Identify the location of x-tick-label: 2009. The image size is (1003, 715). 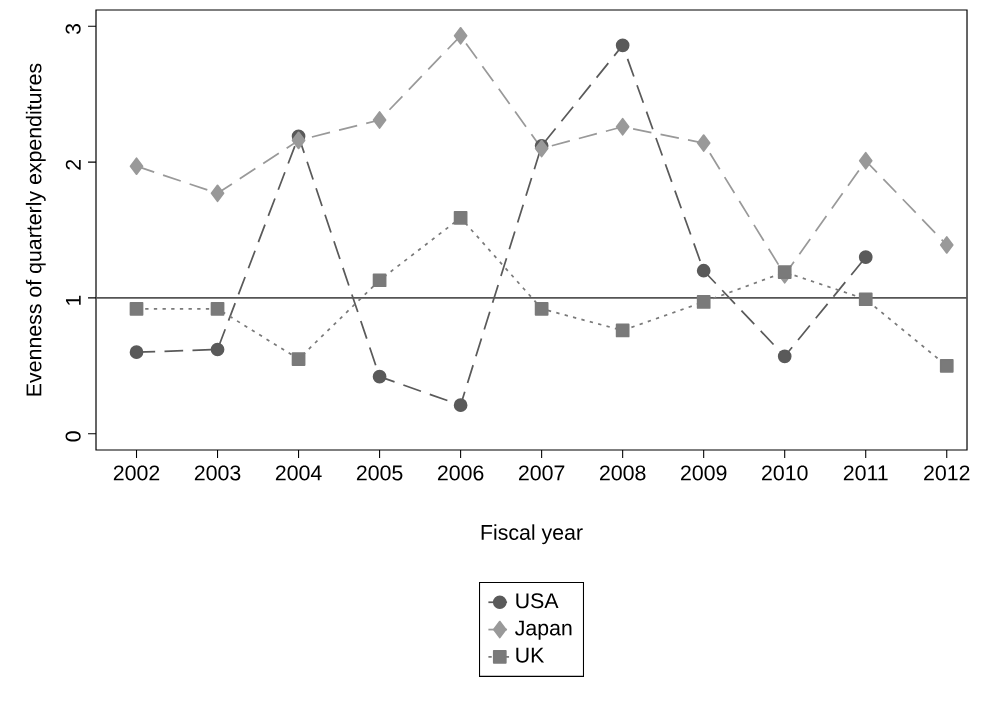
(704, 473).